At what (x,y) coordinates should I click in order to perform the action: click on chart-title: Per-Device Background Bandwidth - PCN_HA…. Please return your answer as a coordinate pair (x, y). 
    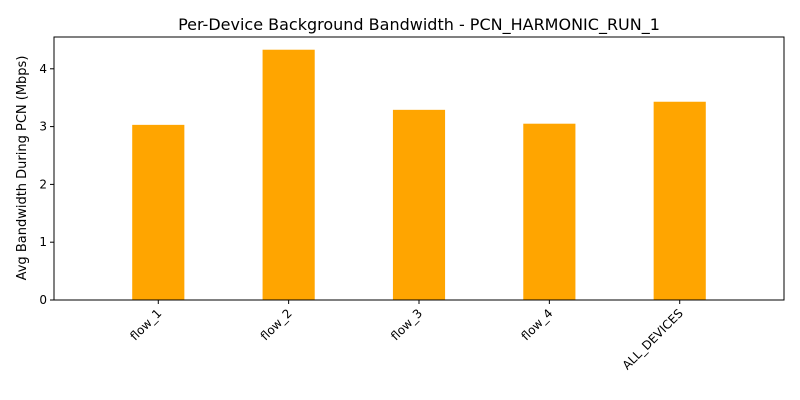
    Looking at the image, I should click on (419, 25).